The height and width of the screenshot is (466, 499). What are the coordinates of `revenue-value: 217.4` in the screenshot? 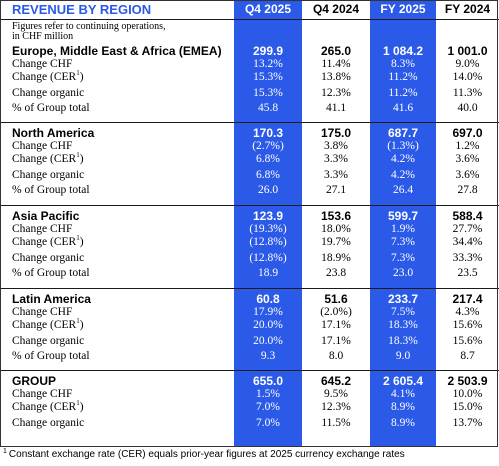 It's located at (467, 299).